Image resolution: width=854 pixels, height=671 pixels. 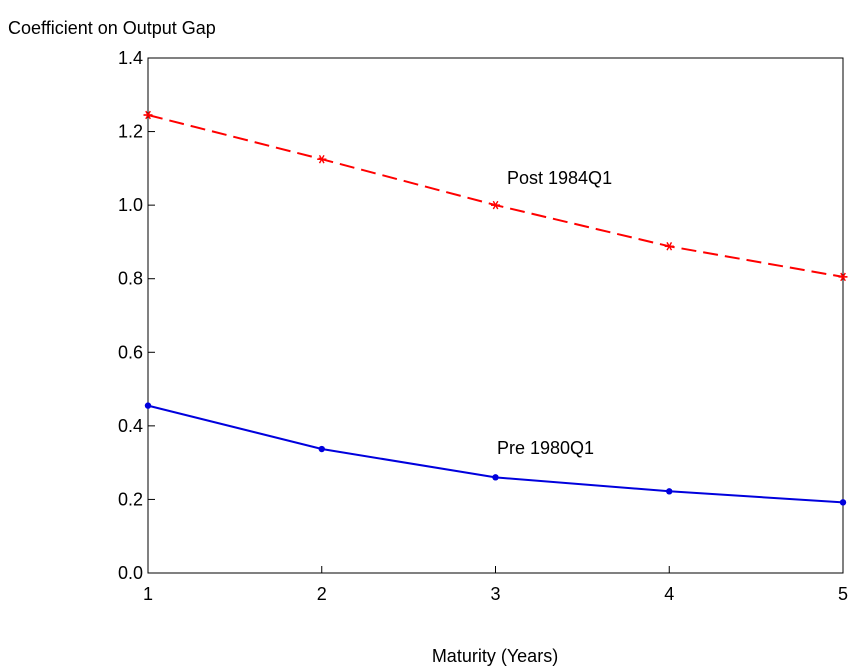 I want to click on x-tick-label: 2, so click(x=322, y=594).